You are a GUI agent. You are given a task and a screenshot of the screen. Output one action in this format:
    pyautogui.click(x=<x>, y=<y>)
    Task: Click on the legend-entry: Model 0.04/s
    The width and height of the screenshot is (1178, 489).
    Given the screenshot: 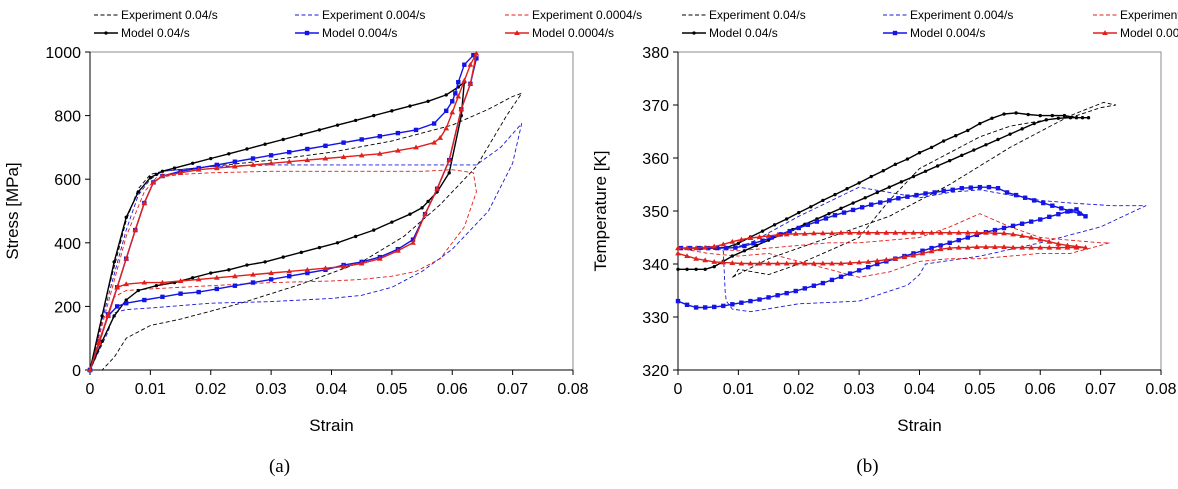 What is the action you would take?
    pyautogui.click(x=730, y=33)
    